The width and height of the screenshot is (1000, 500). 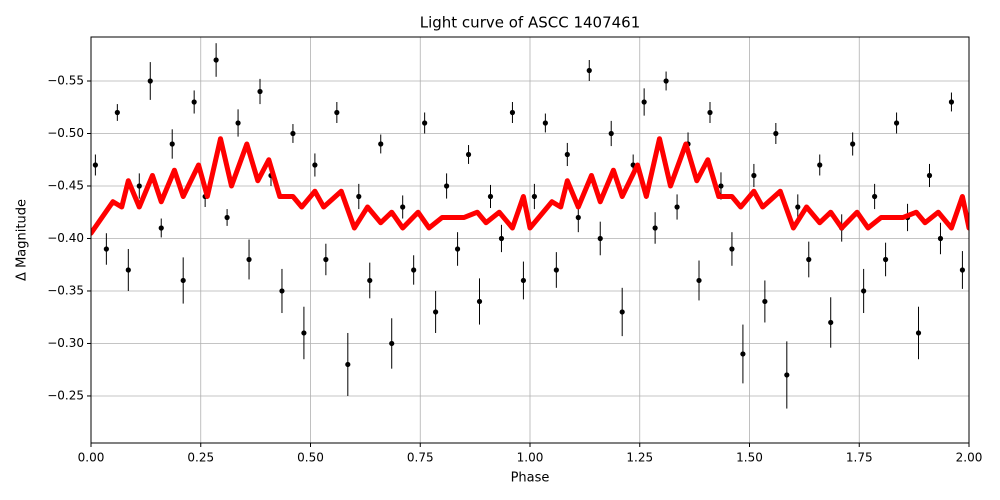 What do you see at coordinates (65, 80) in the screenshot?
I see `y-tick-label: −0.55` at bounding box center [65, 80].